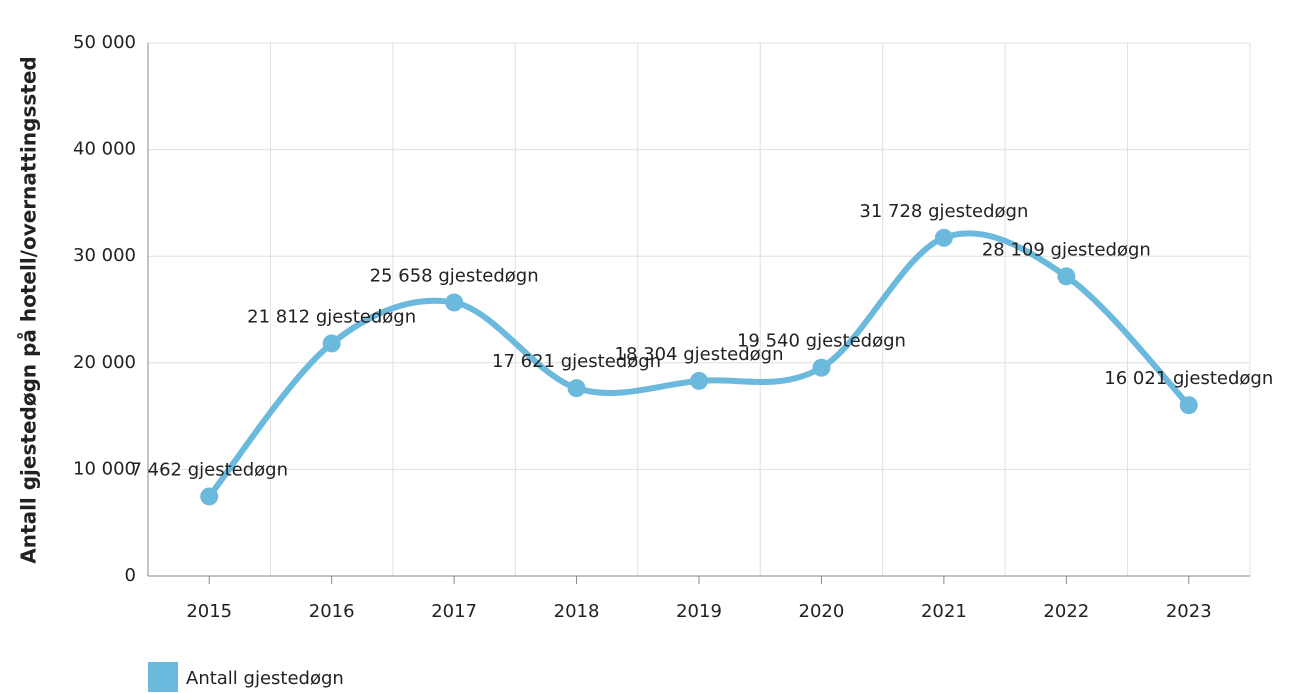  I want to click on x-tick-label: 2019, so click(699, 611).